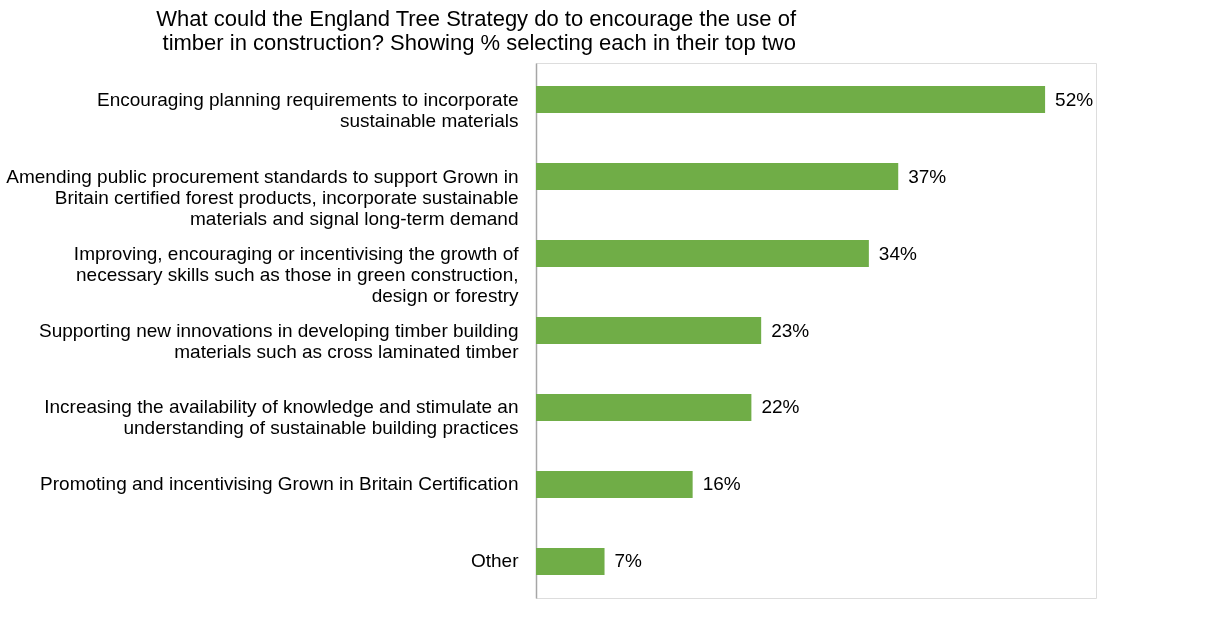 The height and width of the screenshot is (627, 1207). Describe the element at coordinates (628, 561) in the screenshot. I see `data-label: 7%` at that location.